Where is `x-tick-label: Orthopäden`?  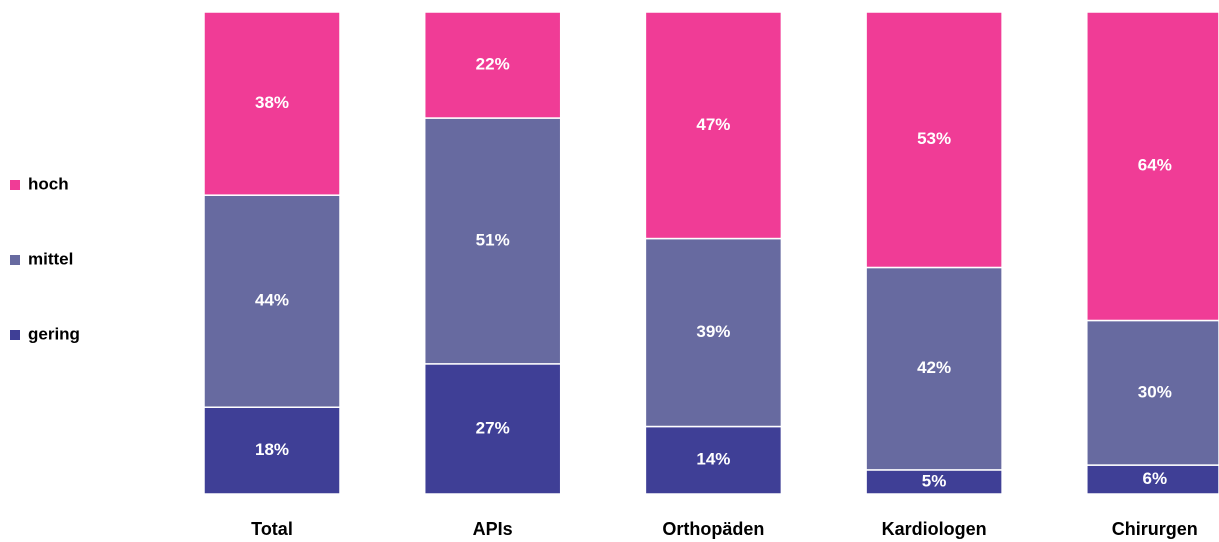 x-tick-label: Orthopäden is located at coordinates (713, 529).